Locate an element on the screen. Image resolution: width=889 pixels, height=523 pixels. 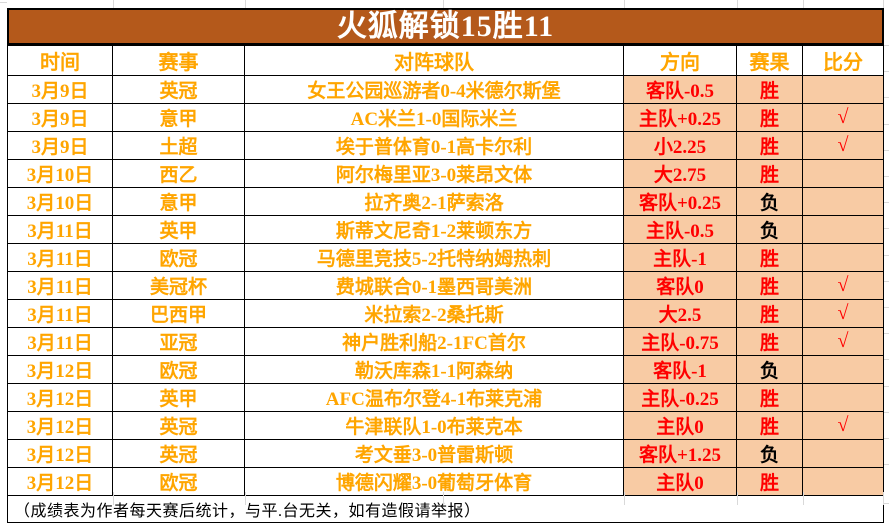
match-cell: 勒沃库森1-1阿森纳 is located at coordinates (434, 369).